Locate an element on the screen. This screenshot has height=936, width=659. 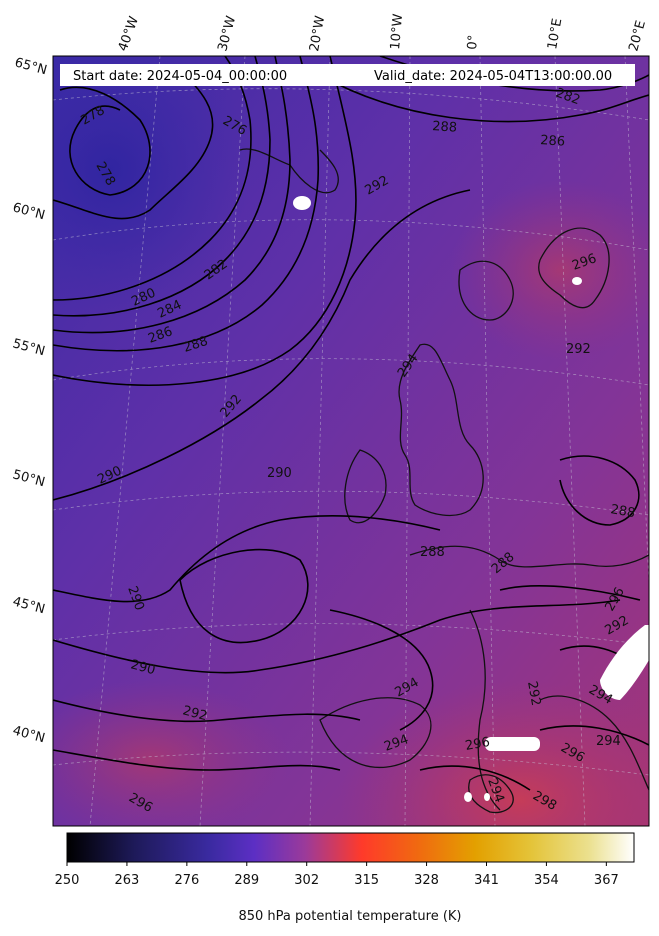
contour-label: 286 is located at coordinates (553, 141).